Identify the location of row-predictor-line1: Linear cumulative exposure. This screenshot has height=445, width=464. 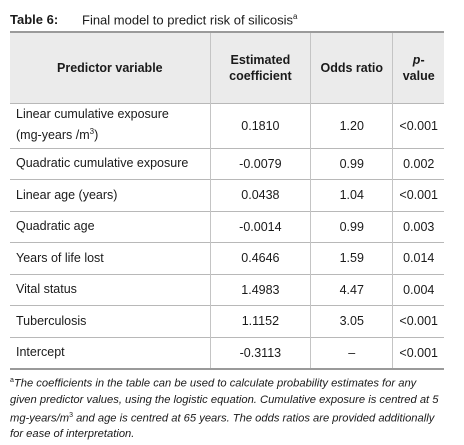
(92, 114).